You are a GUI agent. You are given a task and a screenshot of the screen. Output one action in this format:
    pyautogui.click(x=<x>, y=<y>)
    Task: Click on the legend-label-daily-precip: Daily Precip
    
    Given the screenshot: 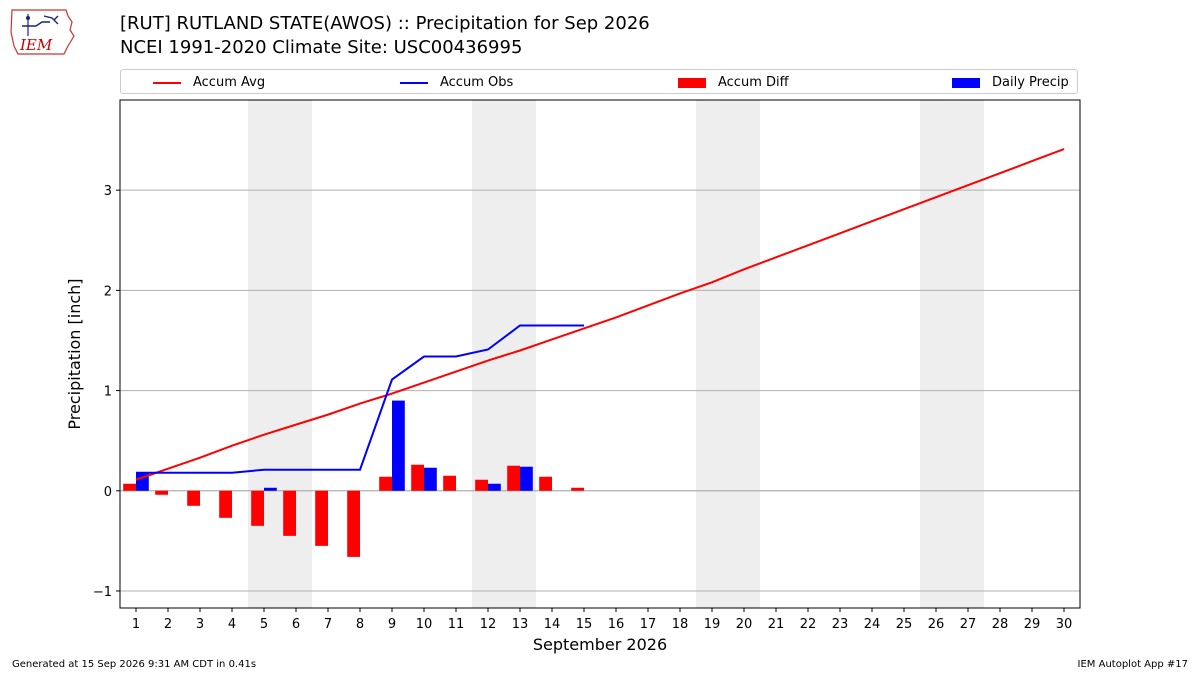 What is the action you would take?
    pyautogui.click(x=1030, y=82)
    